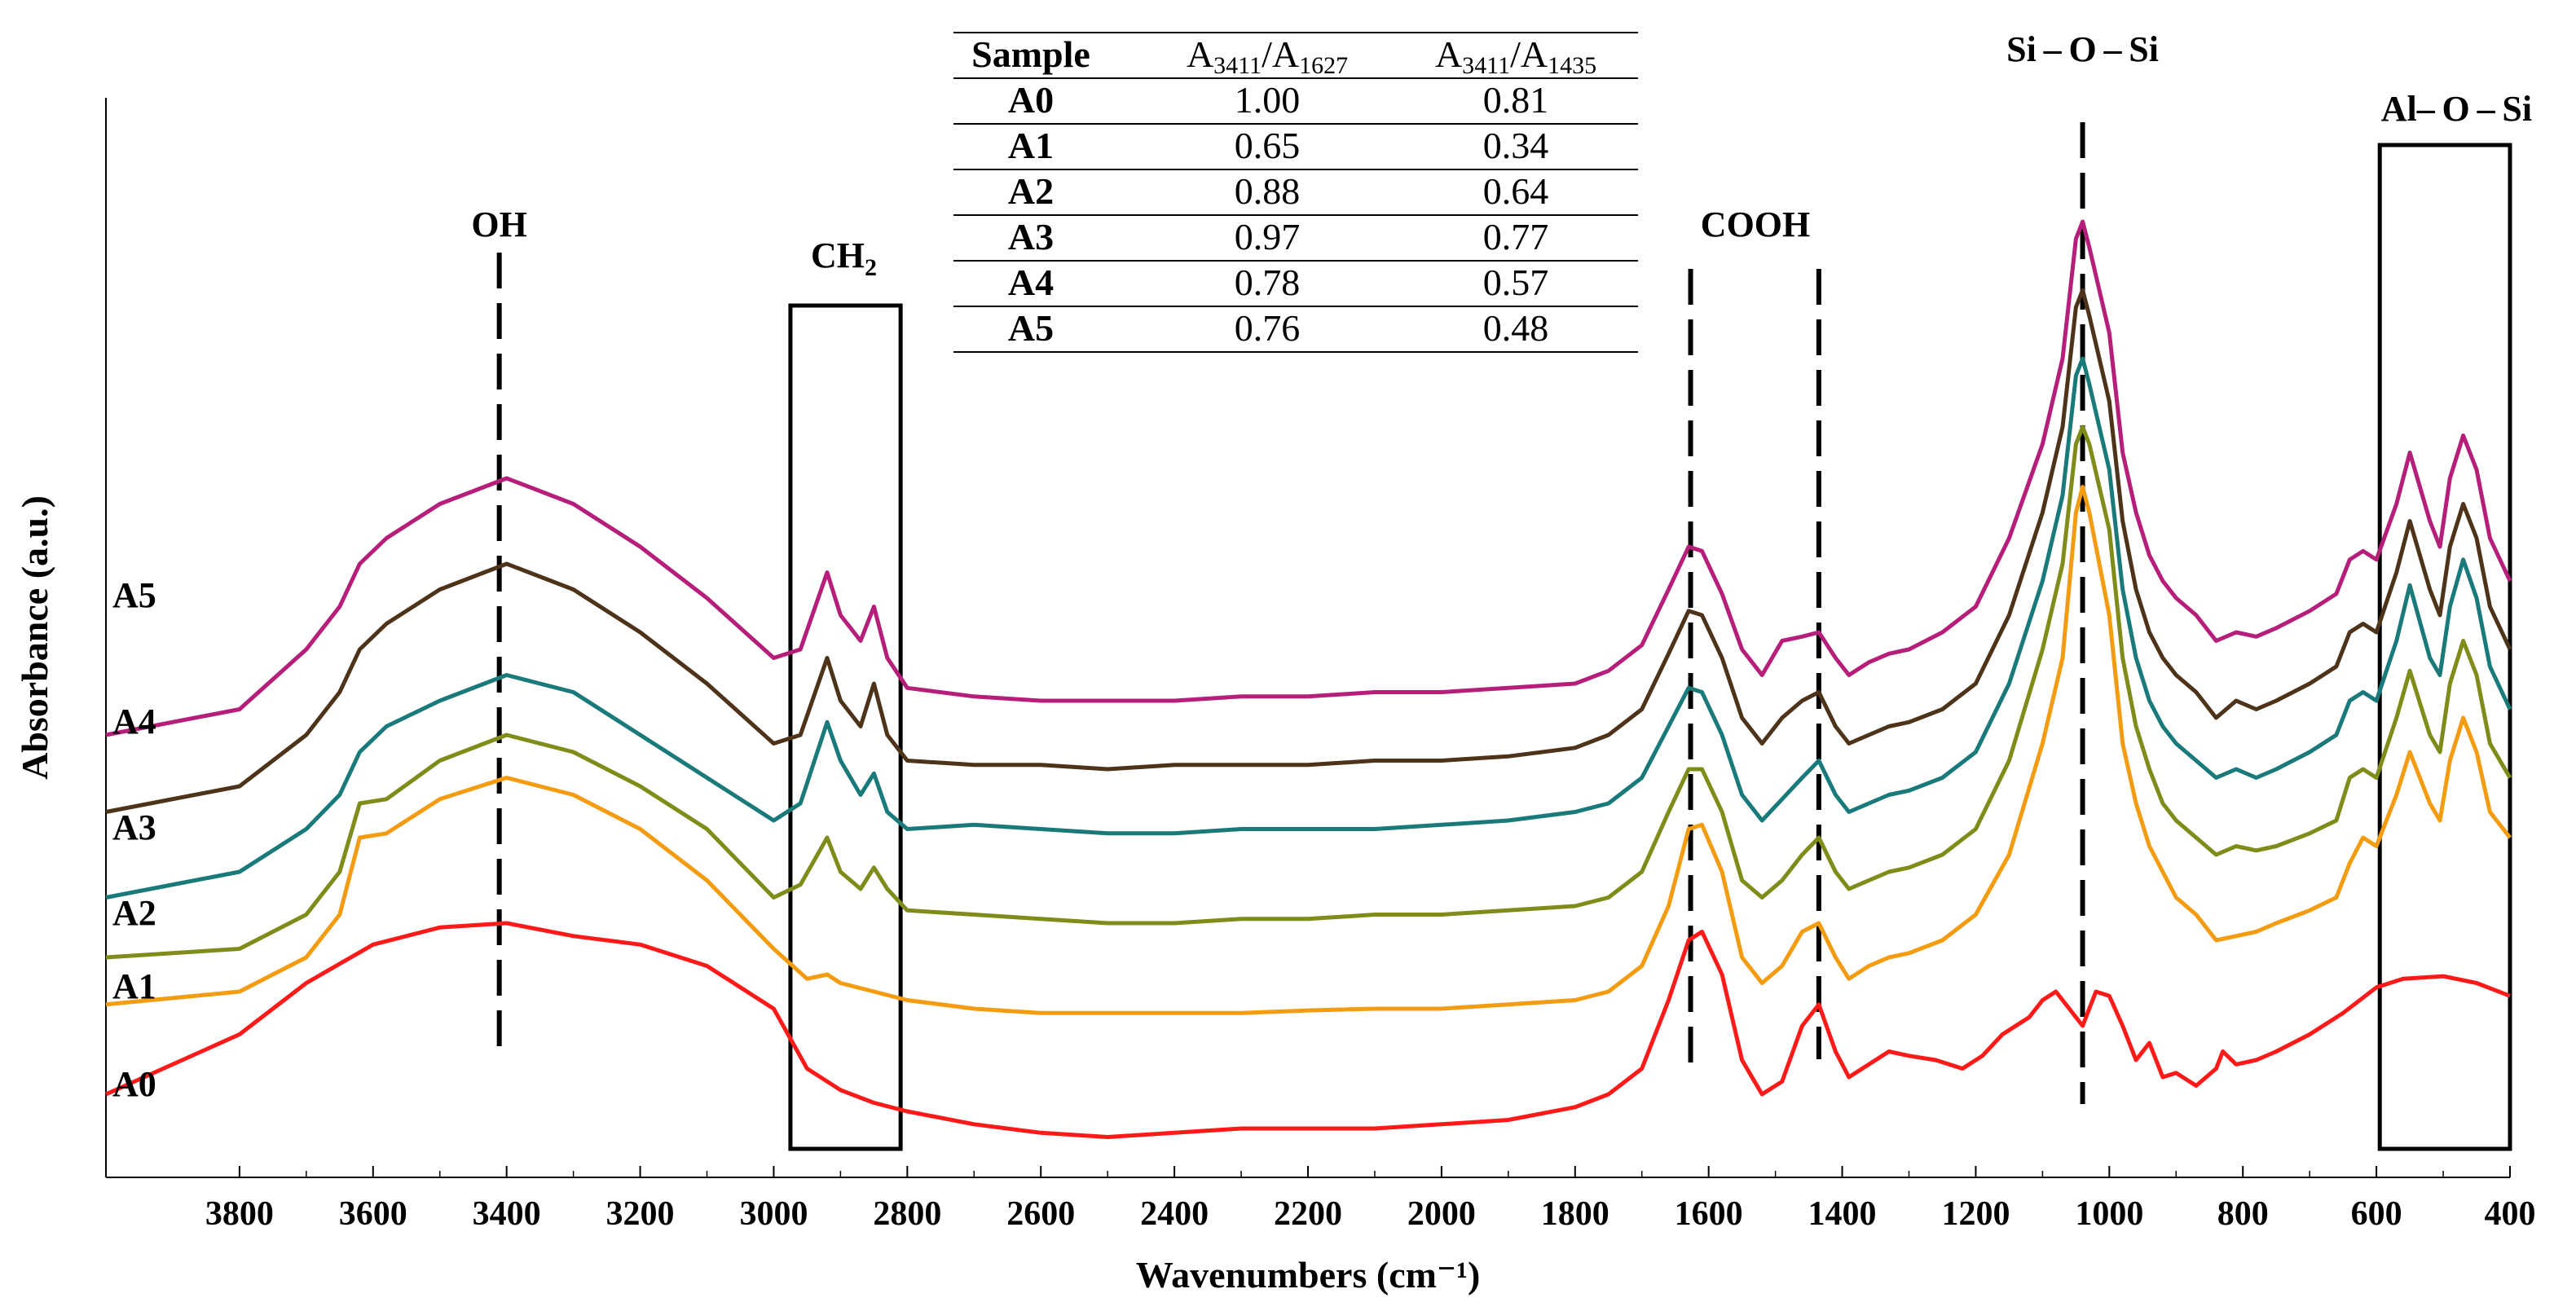 Image resolution: width=2576 pixels, height=1311 pixels. I want to click on x-tick-label: 3000, so click(773, 1214).